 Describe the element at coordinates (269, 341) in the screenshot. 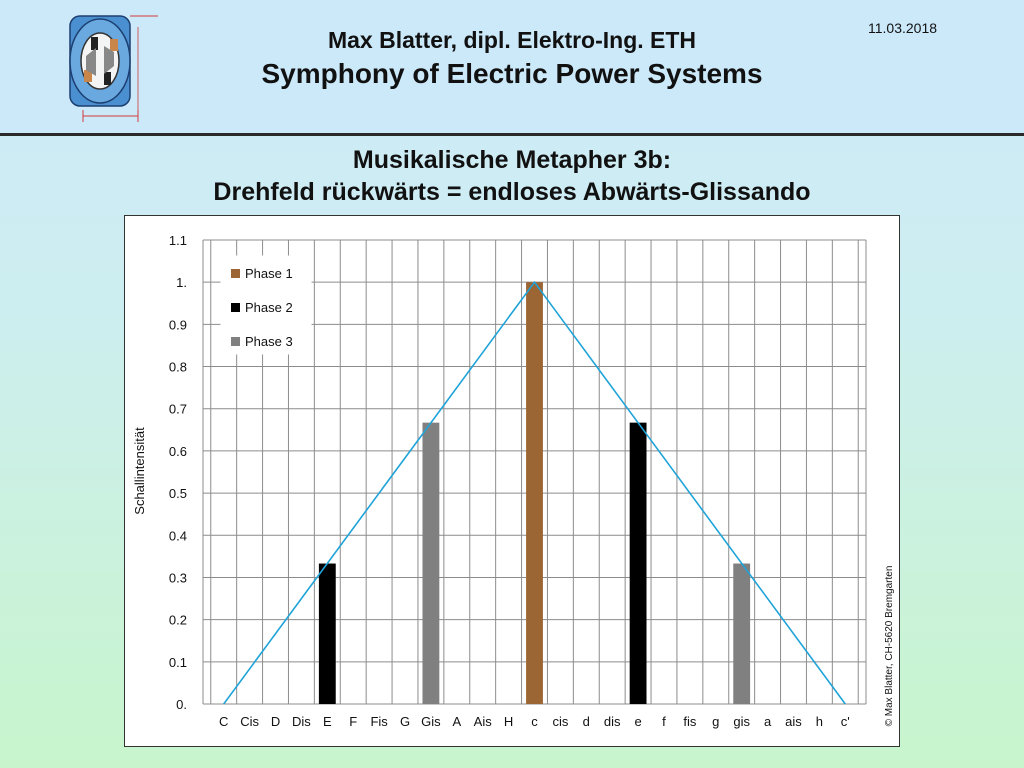

I see `legend-label: Phase 3` at that location.